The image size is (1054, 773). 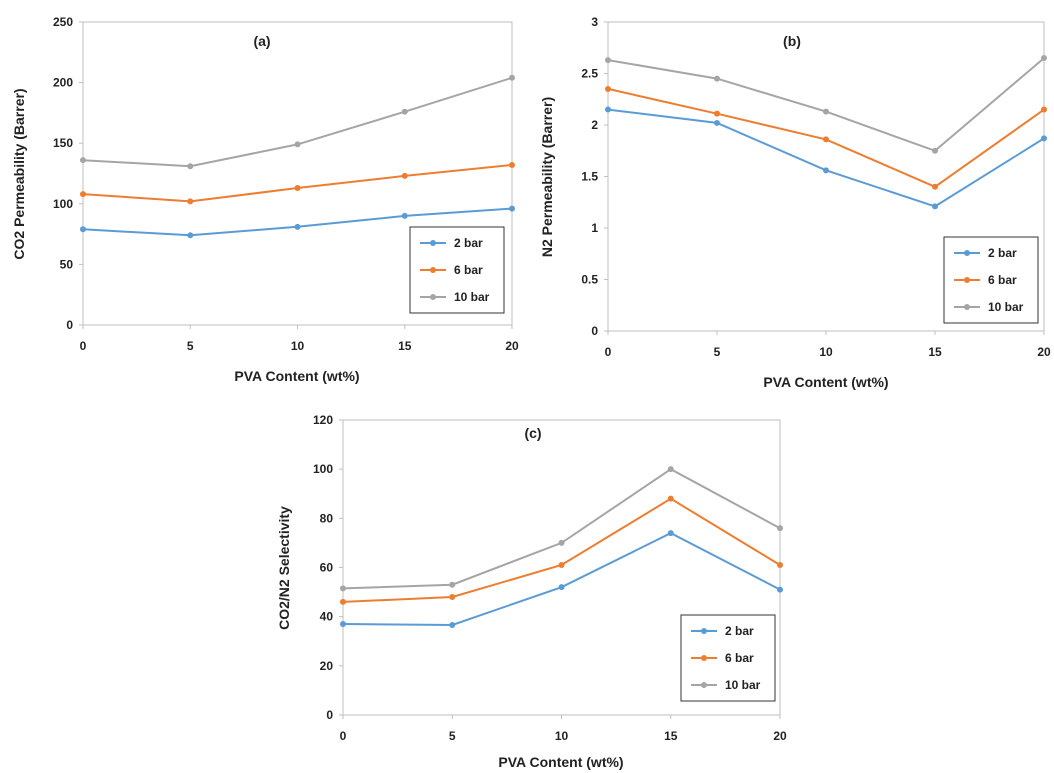 What do you see at coordinates (589, 74) in the screenshot?
I see `y-tick-label: 2.5` at bounding box center [589, 74].